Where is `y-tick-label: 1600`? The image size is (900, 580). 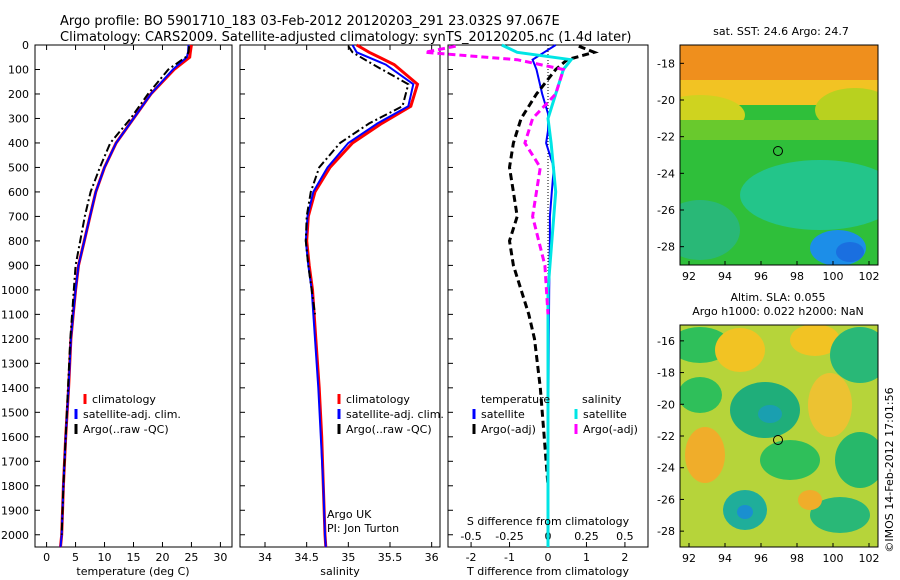
y-tick-label: 1600 is located at coordinates (15, 437).